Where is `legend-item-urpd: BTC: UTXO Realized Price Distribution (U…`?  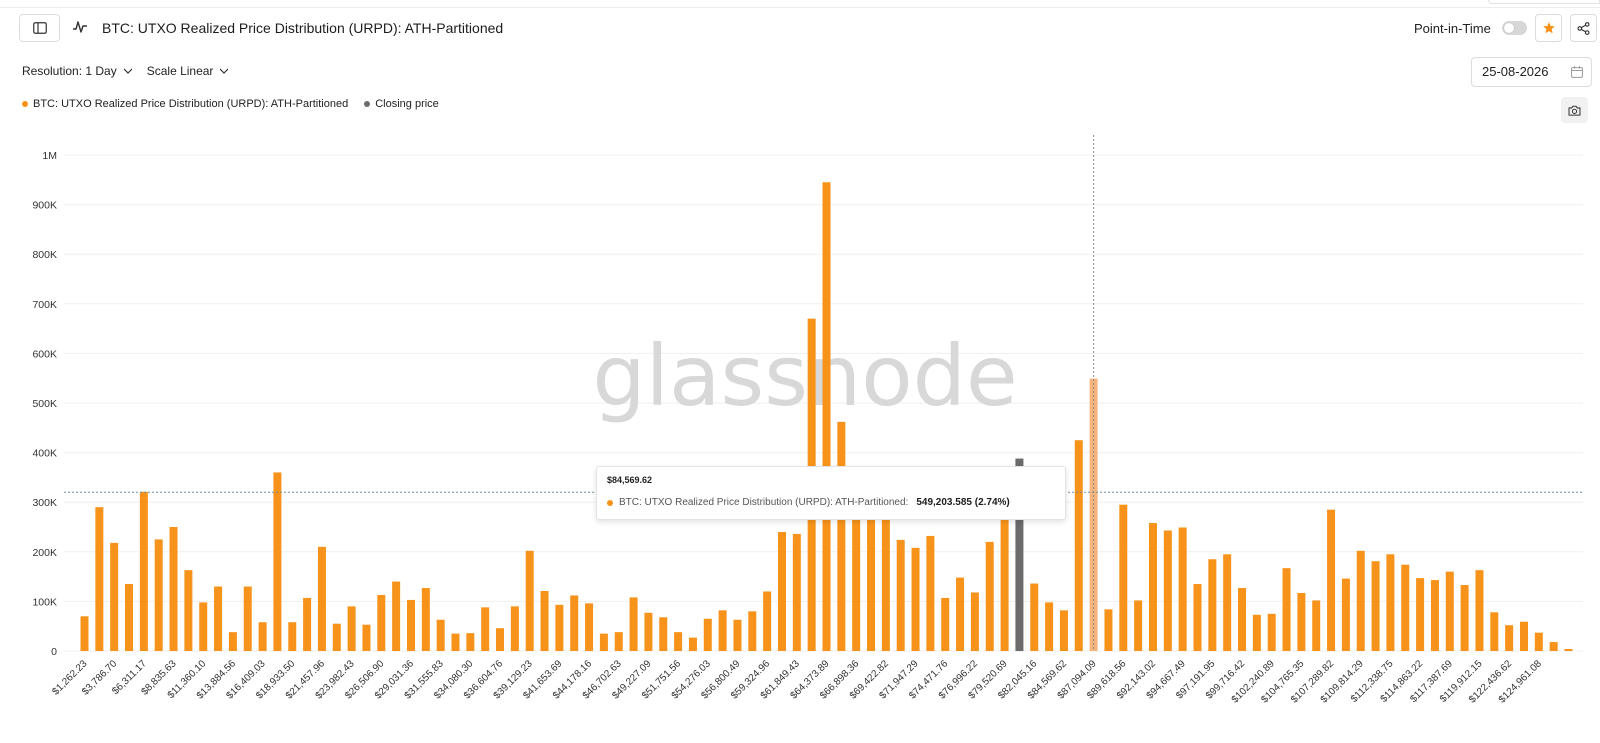 legend-item-urpd: BTC: UTXO Realized Price Distribution (U… is located at coordinates (185, 104).